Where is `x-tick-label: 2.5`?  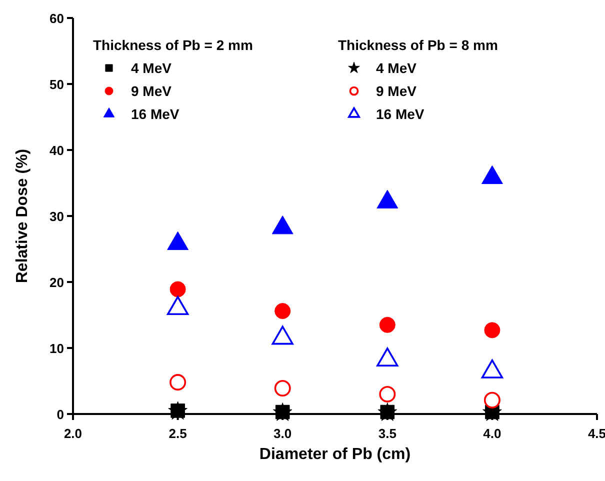 x-tick-label: 2.5 is located at coordinates (177, 433).